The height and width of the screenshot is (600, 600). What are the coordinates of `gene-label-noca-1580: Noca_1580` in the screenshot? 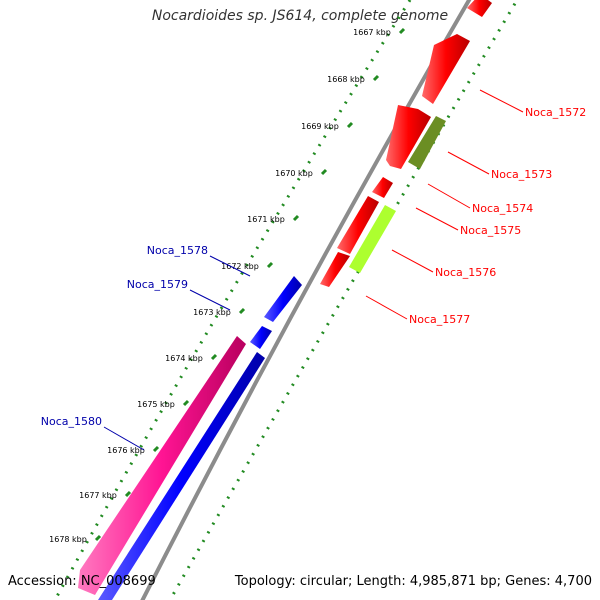 It's located at (71, 421).